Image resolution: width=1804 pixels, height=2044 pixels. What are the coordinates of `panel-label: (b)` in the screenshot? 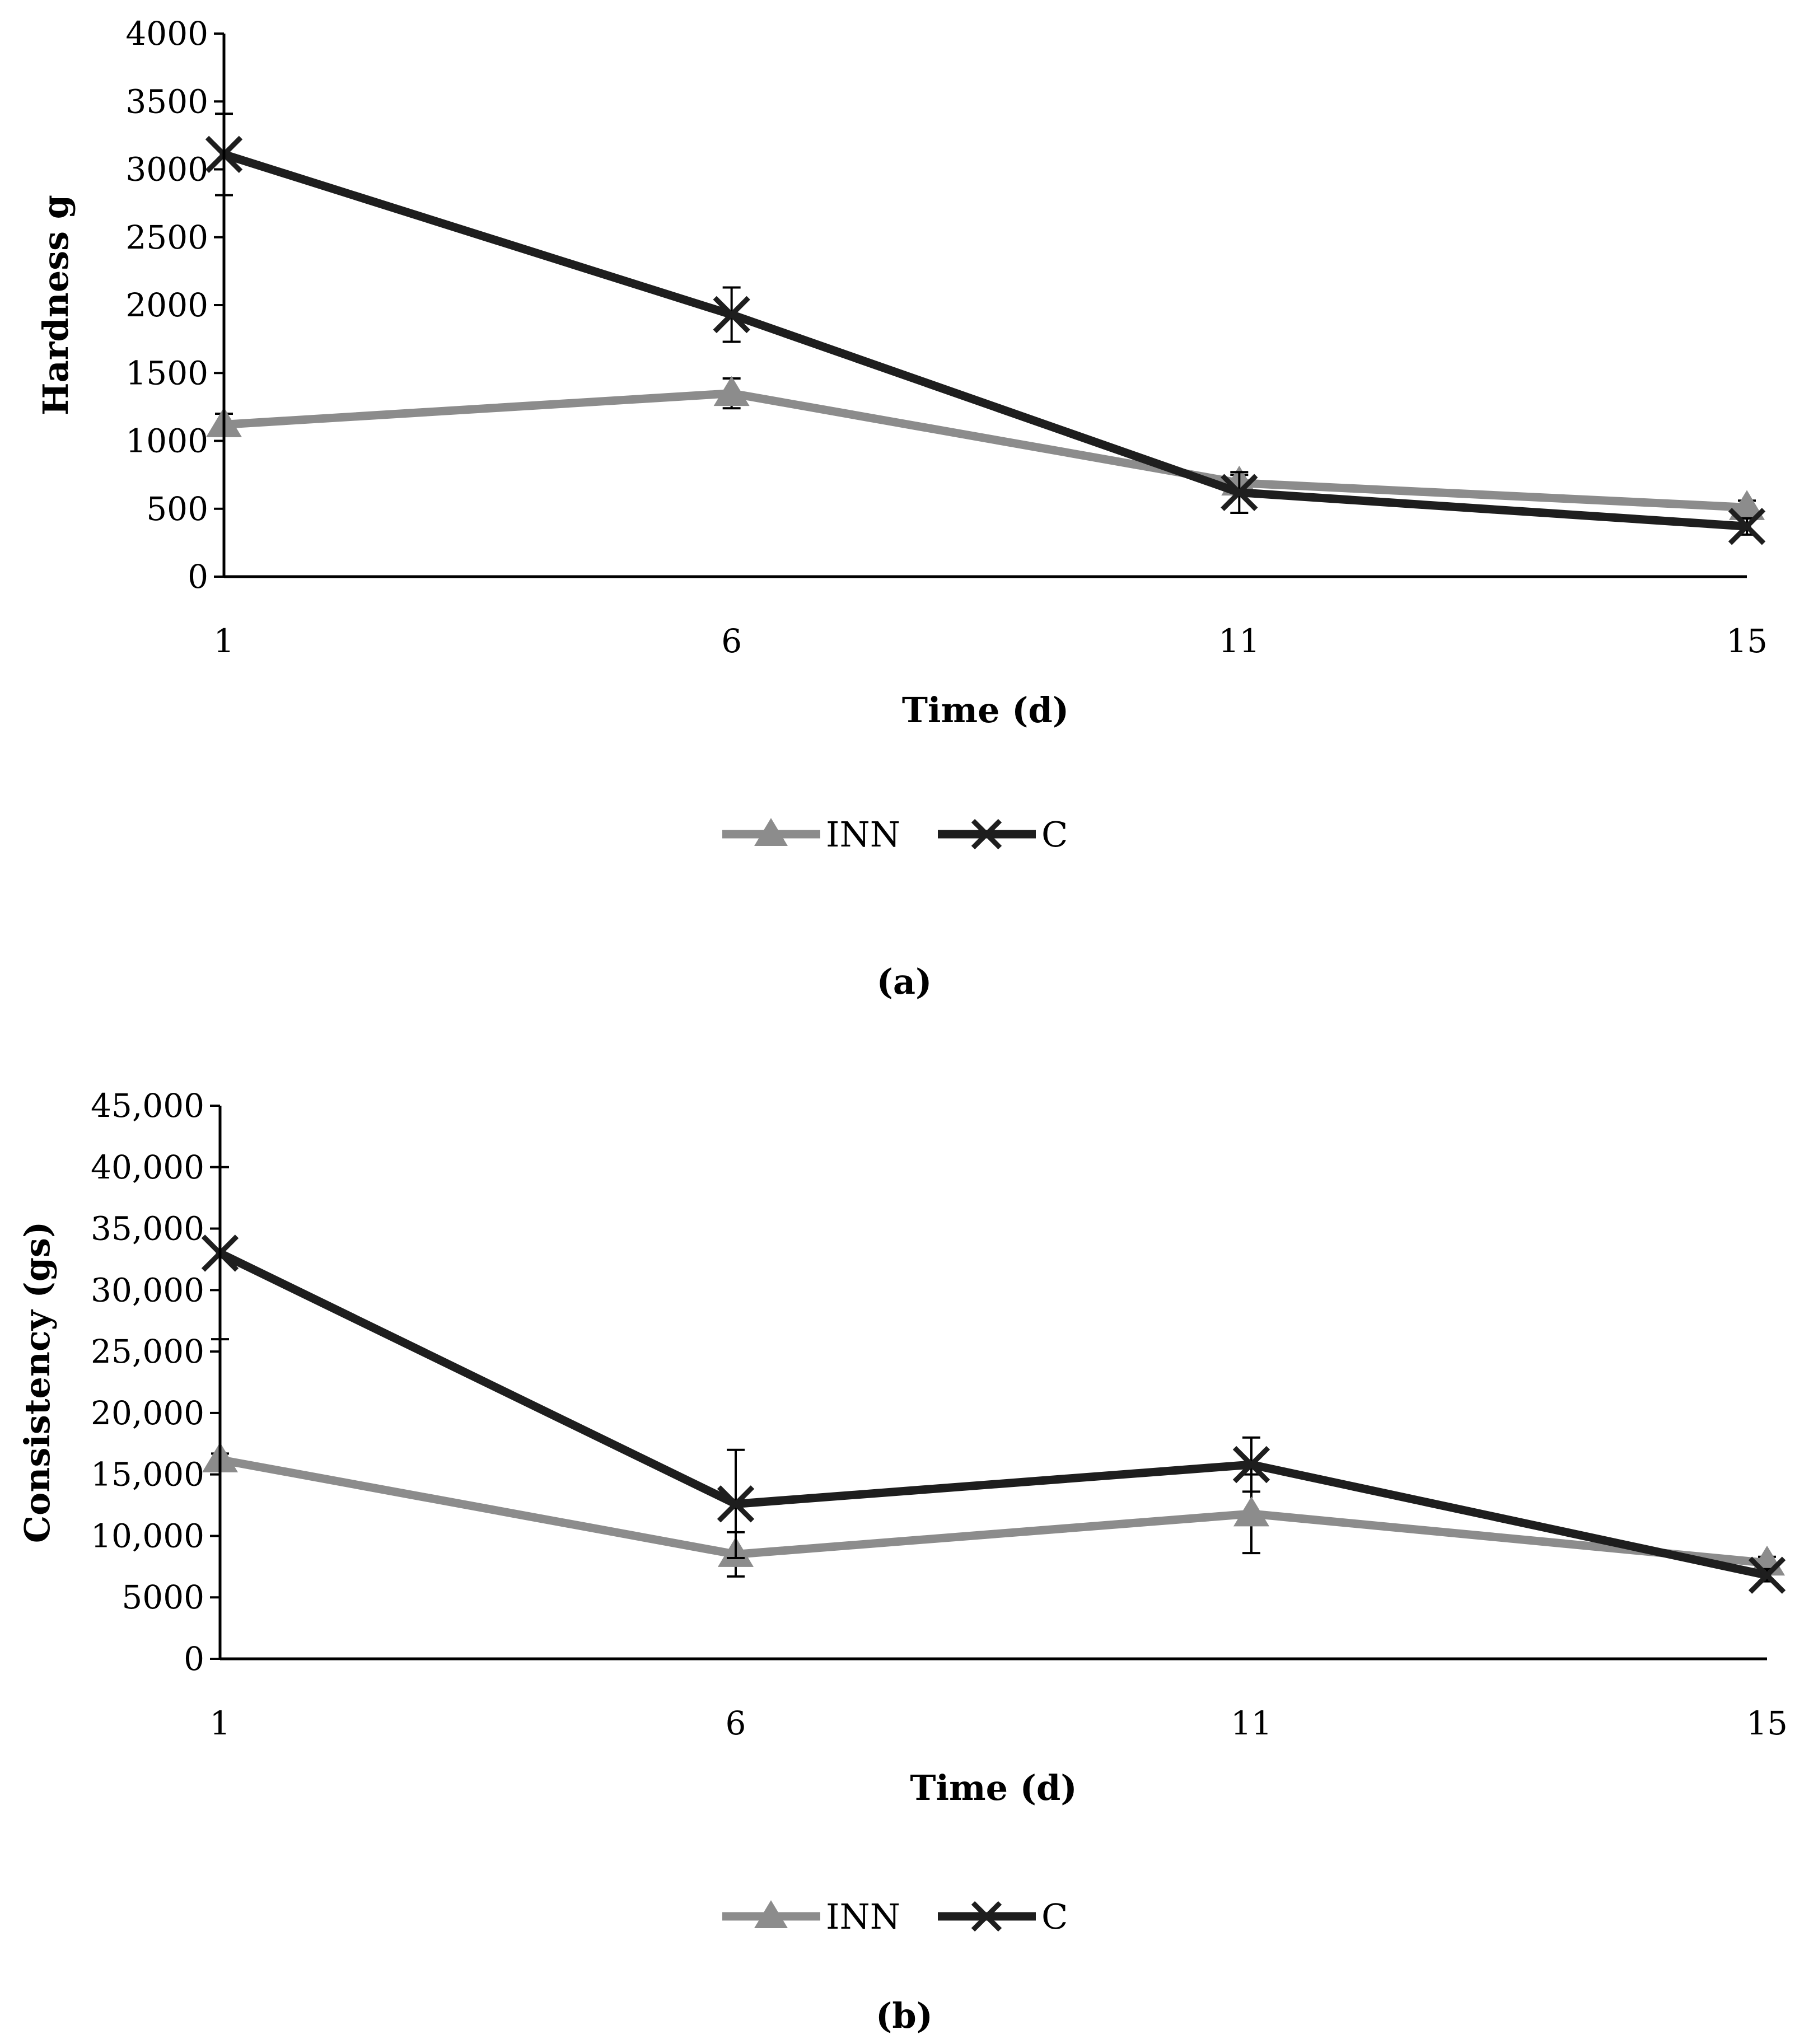 It's located at (904, 2015).